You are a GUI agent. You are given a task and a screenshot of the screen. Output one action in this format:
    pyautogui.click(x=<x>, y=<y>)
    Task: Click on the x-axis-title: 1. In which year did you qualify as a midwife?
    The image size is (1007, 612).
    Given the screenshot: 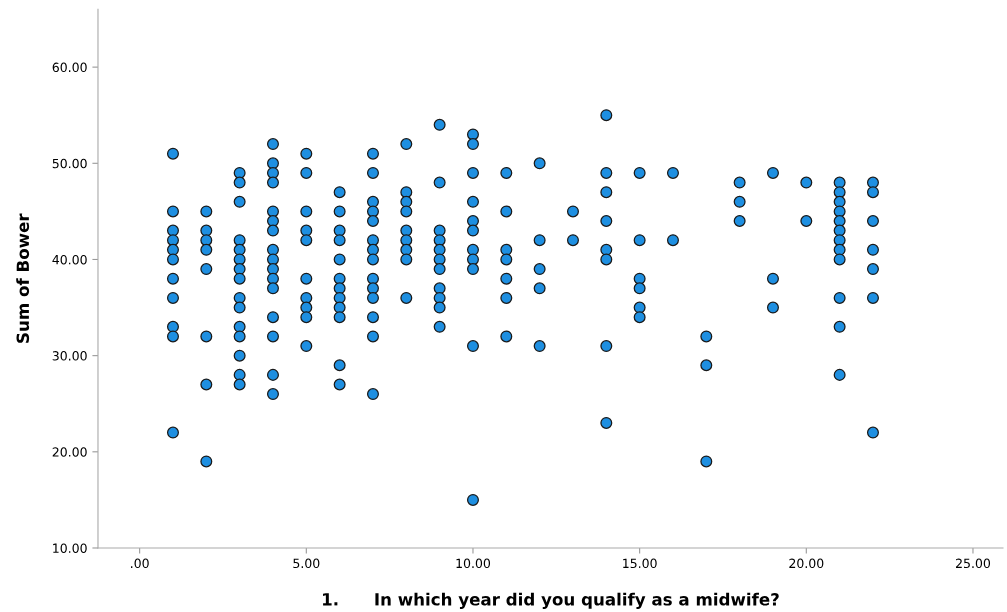 What is the action you would take?
    pyautogui.click(x=551, y=600)
    